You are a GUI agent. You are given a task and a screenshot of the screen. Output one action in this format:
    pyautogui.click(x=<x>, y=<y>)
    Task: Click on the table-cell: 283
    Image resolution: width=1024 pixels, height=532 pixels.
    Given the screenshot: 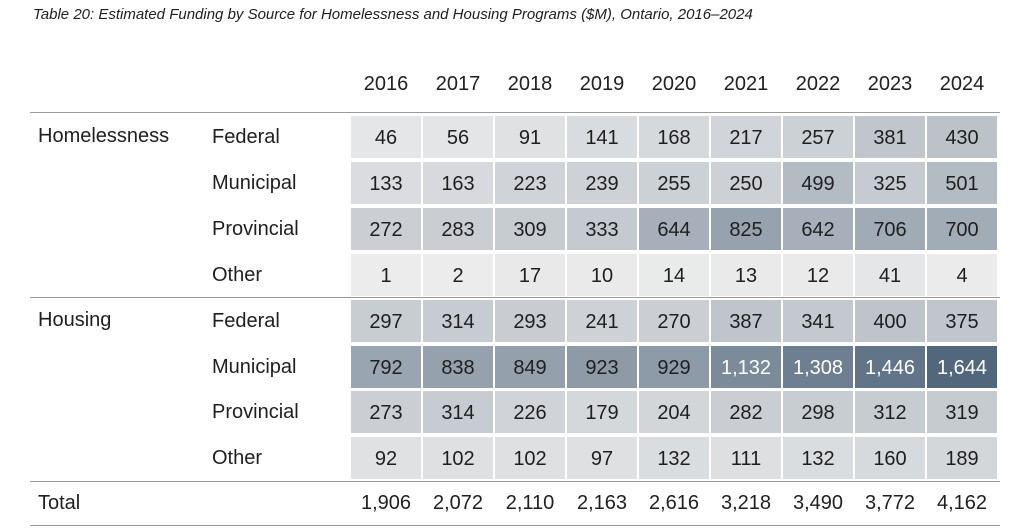 What is the action you would take?
    pyautogui.click(x=458, y=228)
    